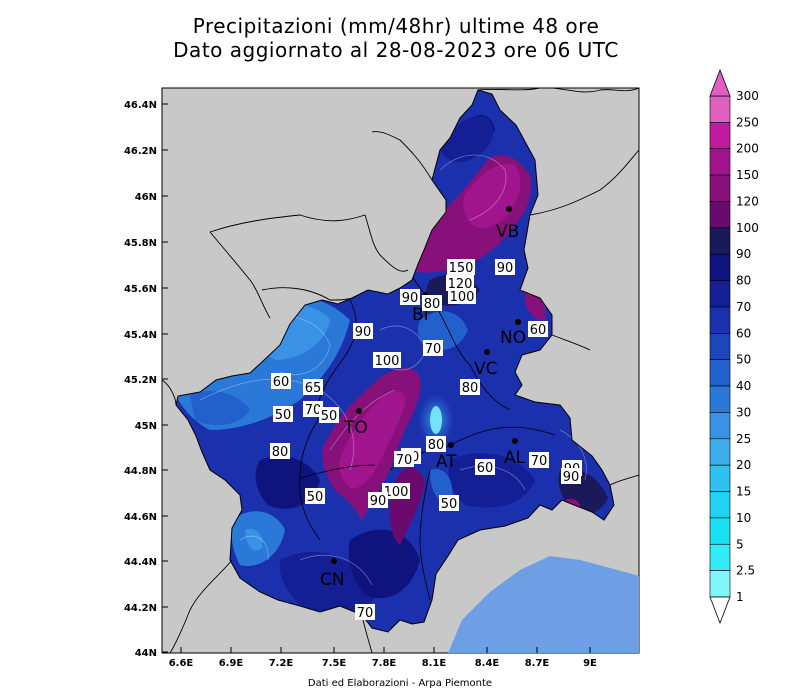 The height and width of the screenshot is (693, 800). What do you see at coordinates (400, 683) in the screenshot?
I see `credit-text: Dati ed Elaborazioni - Arpa Piemonte` at bounding box center [400, 683].